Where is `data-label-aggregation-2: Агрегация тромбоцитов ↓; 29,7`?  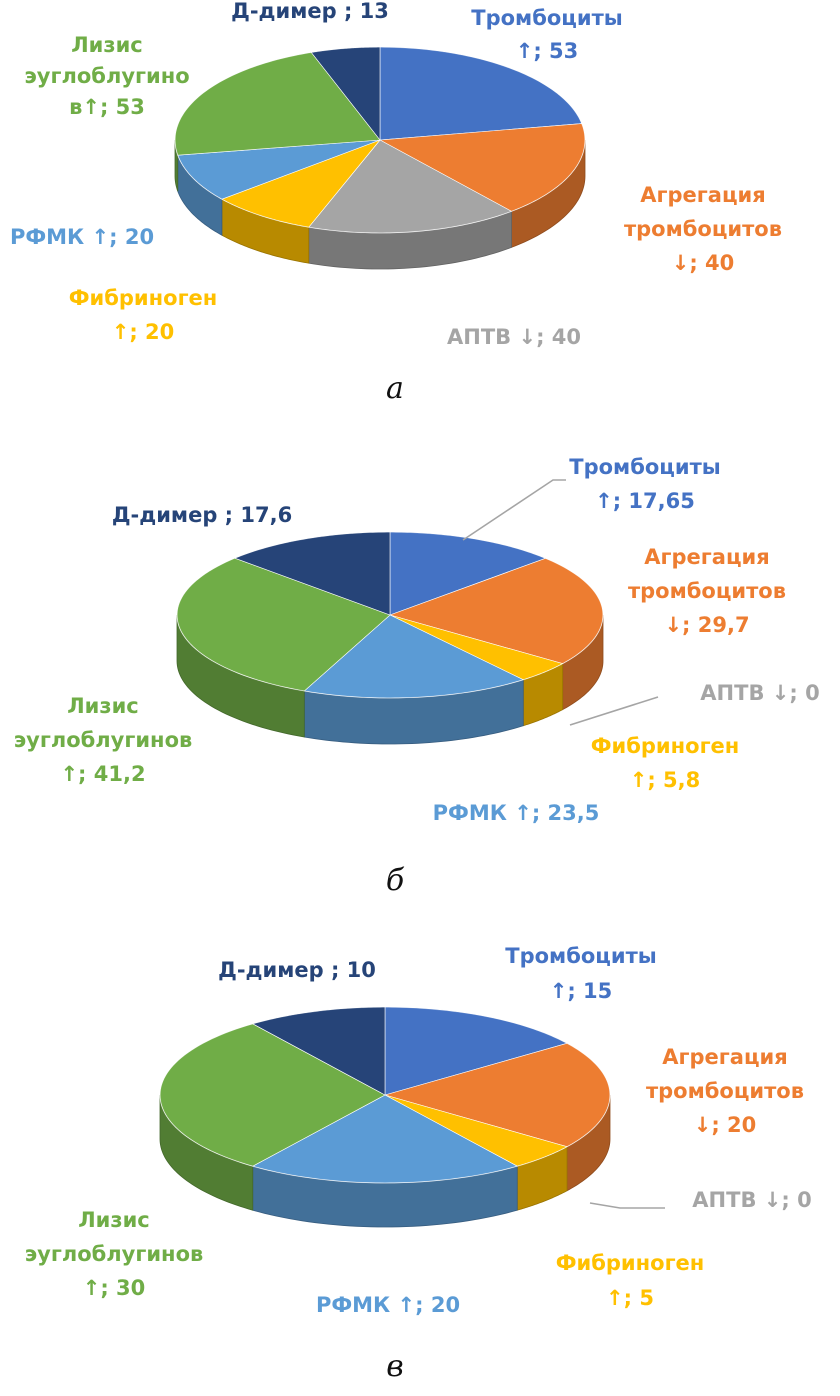
data-label-aggregation-2: Агрегация тромбоцитов ↓; 29,7 is located at coordinates (707, 591).